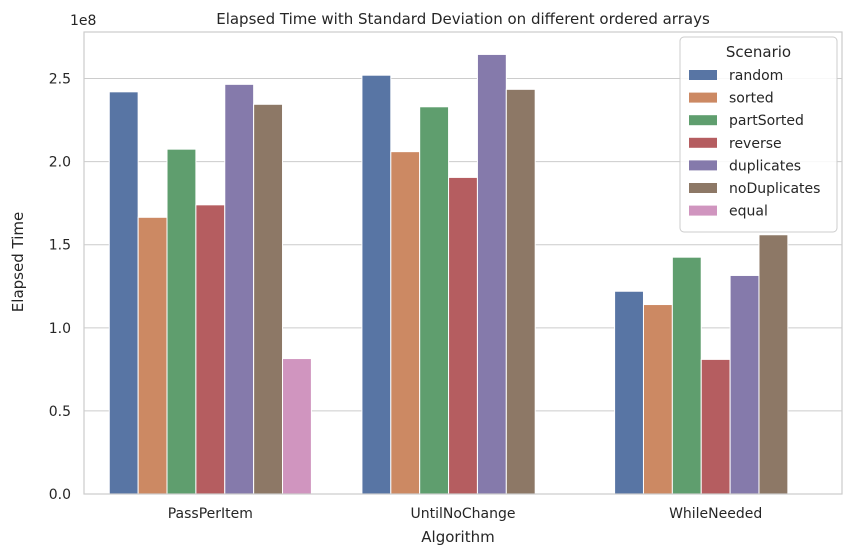  Describe the element at coordinates (686, 375) in the screenshot. I see `bar-partSorted-WhileNeeded` at that location.